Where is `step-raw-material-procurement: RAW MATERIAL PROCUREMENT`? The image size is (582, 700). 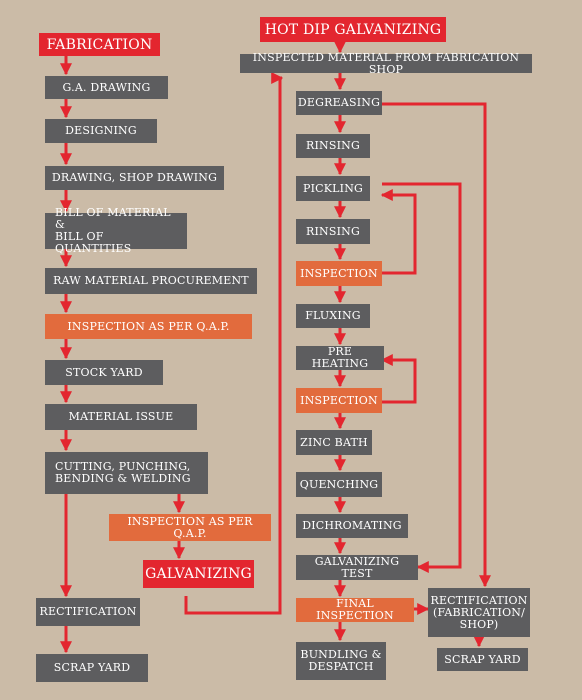
step-raw-material-procurement: RAW MATERIAL PROCUREMENT is located at coordinates (151, 281).